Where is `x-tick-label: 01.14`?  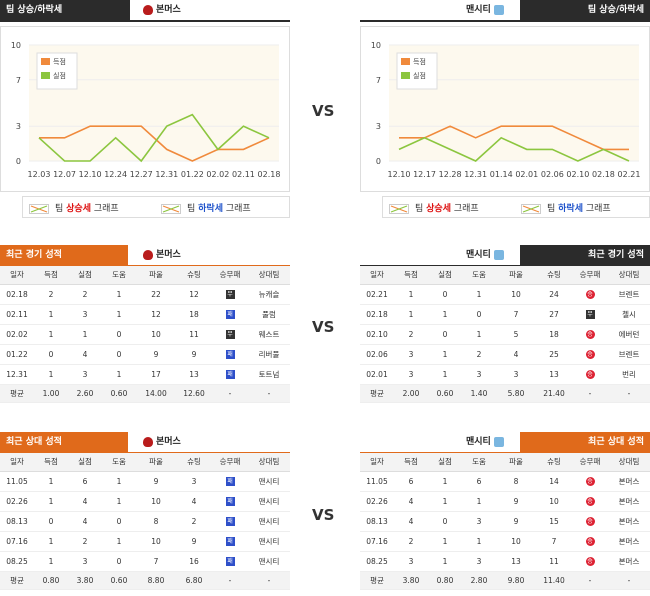 x-tick-label: 01.14 is located at coordinates (501, 174).